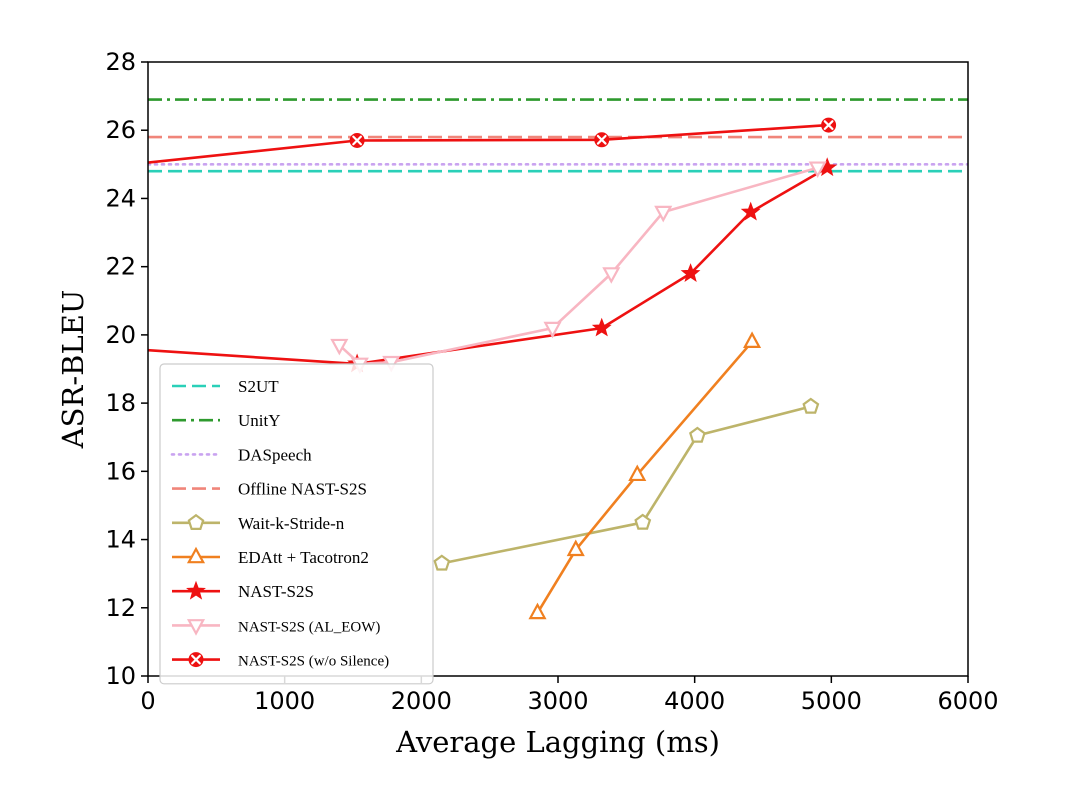 The height and width of the screenshot is (798, 1080). What do you see at coordinates (578, 266) in the screenshot?
I see `series-line-nast-s2s-al-eow` at bounding box center [578, 266].